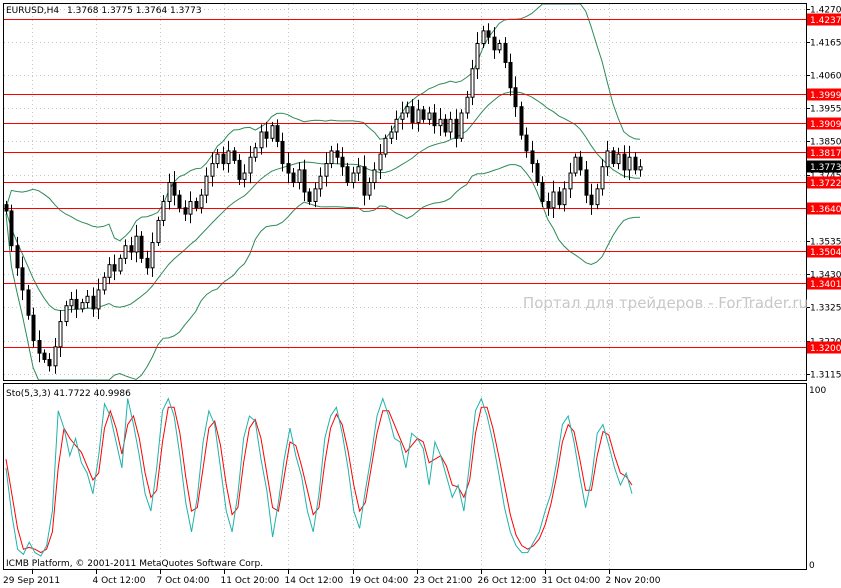  What do you see at coordinates (825, 110) in the screenshot?
I see `price-tick-label: 1.3955` at bounding box center [825, 110].